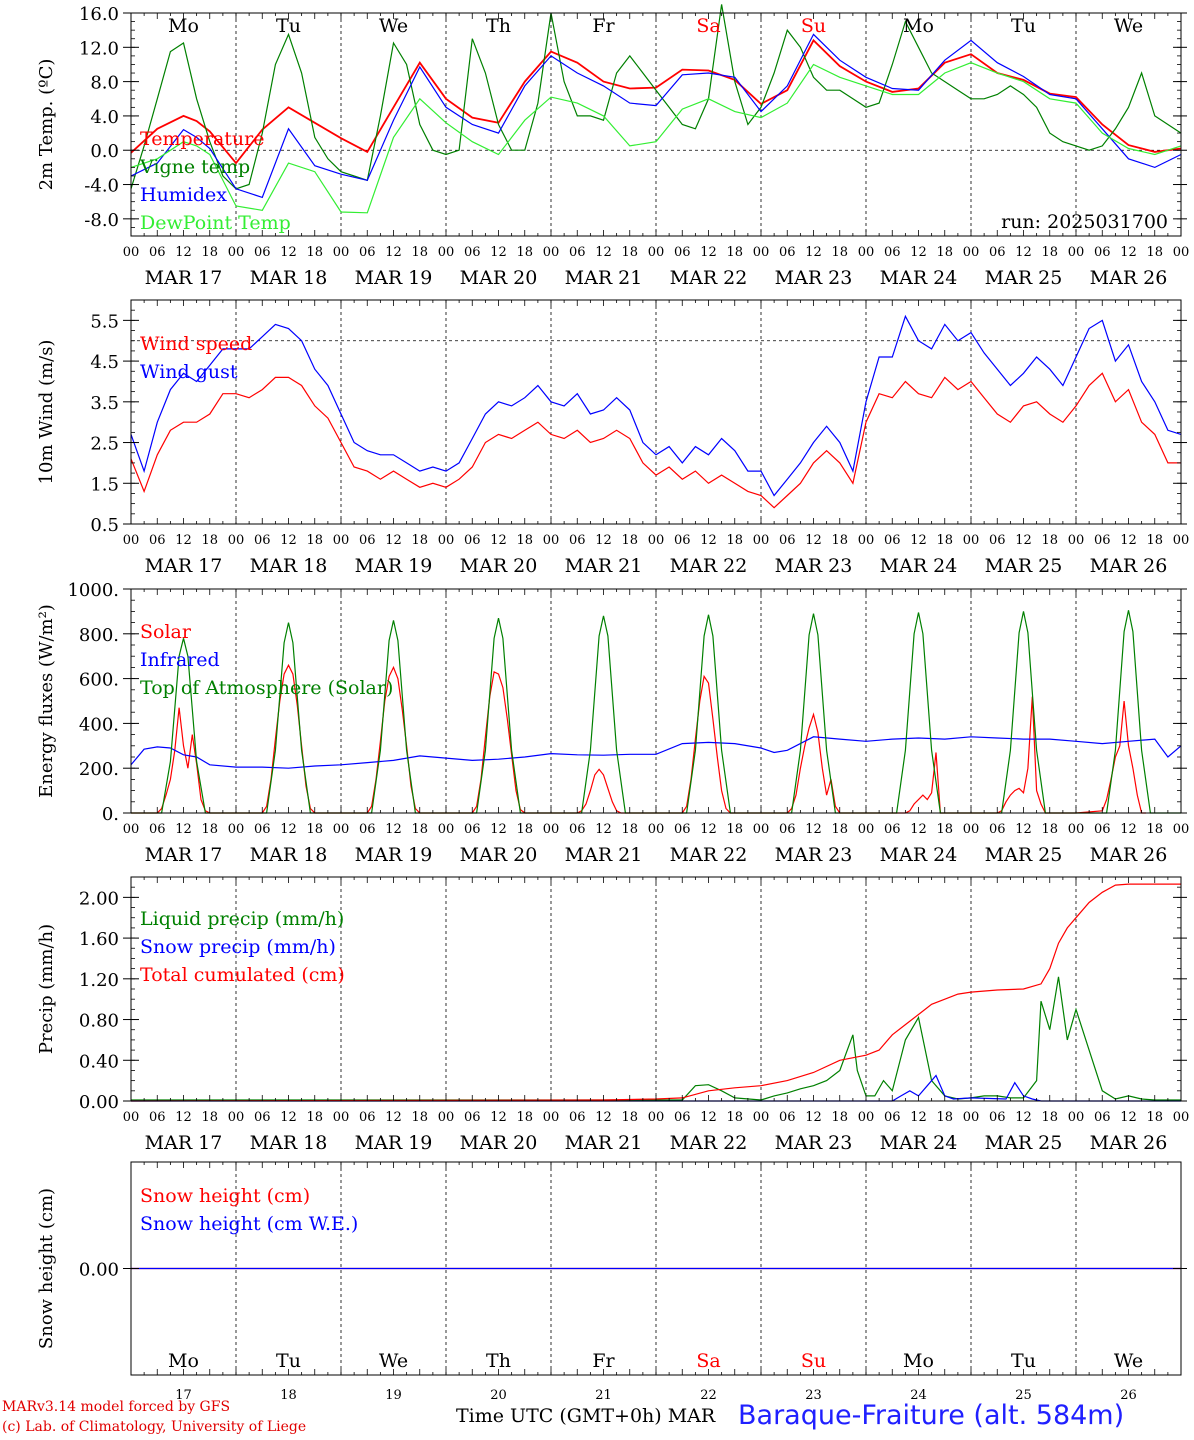 The height and width of the screenshot is (1440, 1194). I want to click on date-label: MAR 22, so click(709, 855).